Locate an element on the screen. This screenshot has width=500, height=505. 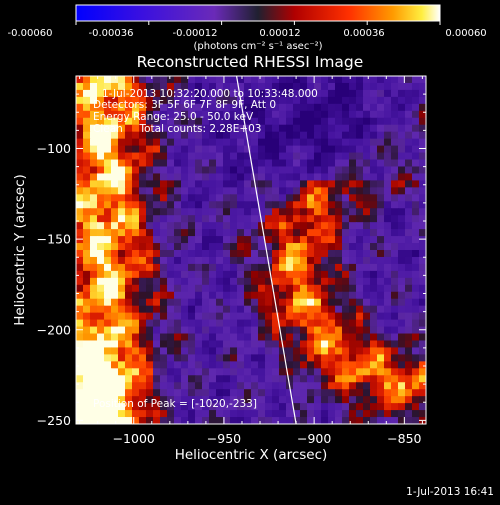
annotation-detectors: Detectors: 3F 5F 6F 7F 8F 9F, Att 0 is located at coordinates (184, 105).